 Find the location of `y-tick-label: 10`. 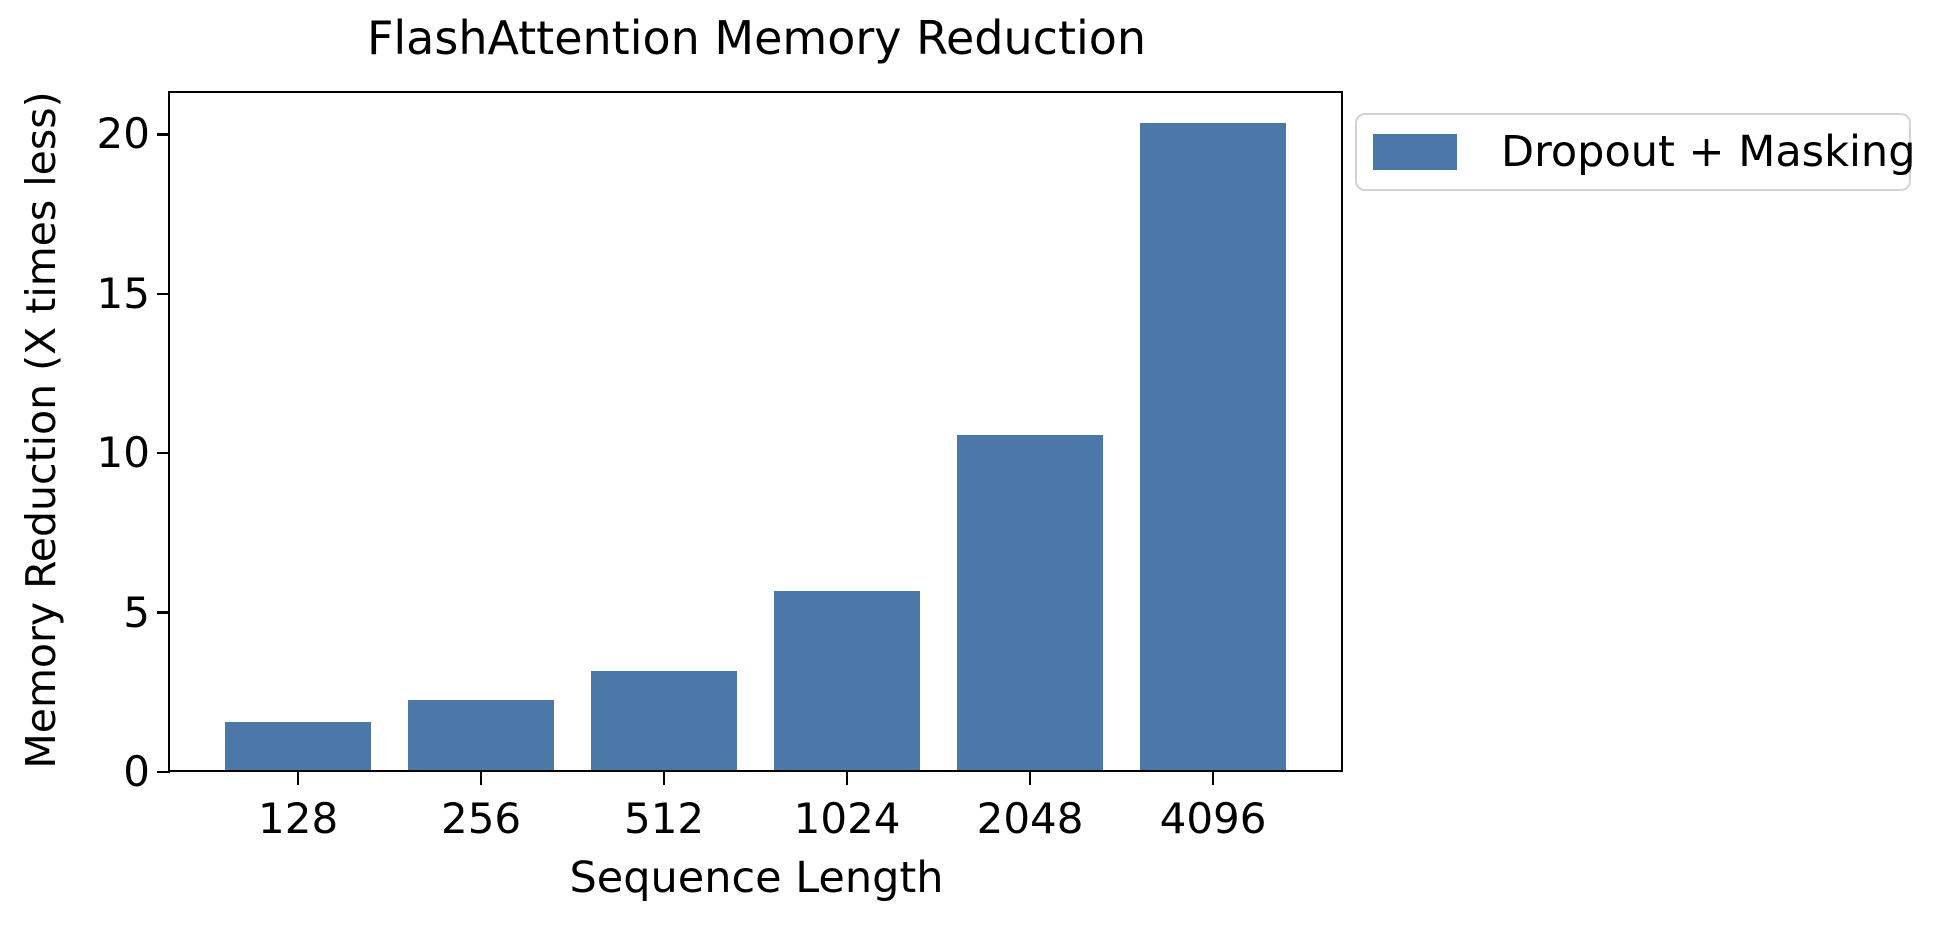

y-tick-label: 10 is located at coordinates (123, 453).